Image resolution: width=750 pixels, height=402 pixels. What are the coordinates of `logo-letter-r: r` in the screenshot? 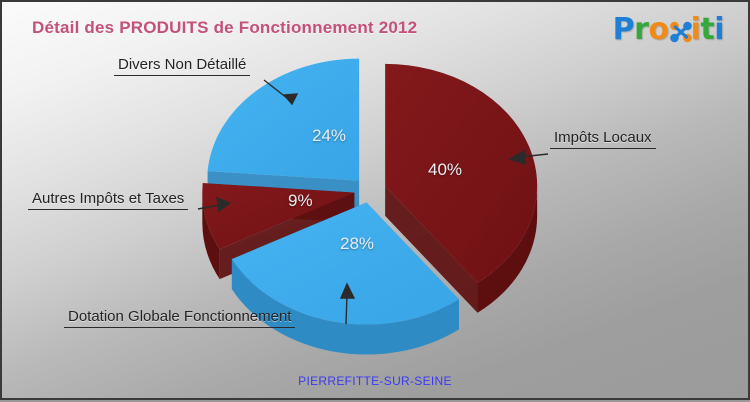 It's located at (641, 29).